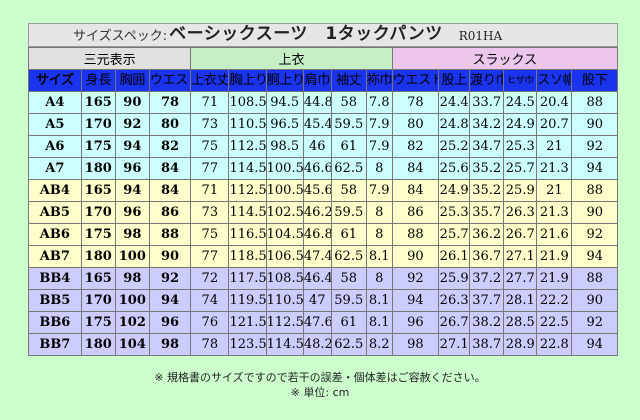 Image resolution: width=640 pixels, height=420 pixels. I want to click on size-cell: BB5, so click(55, 300).